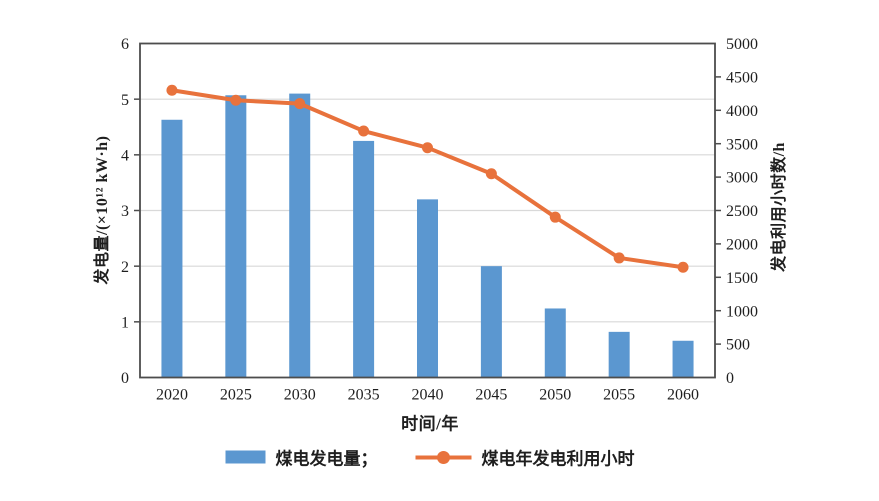  I want to click on x-tick-label: 2045, so click(491, 395).